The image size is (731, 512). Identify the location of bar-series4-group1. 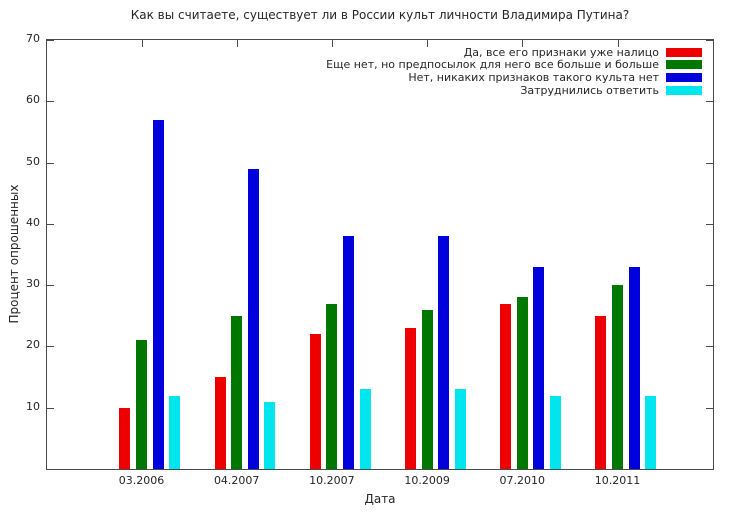
(175, 432).